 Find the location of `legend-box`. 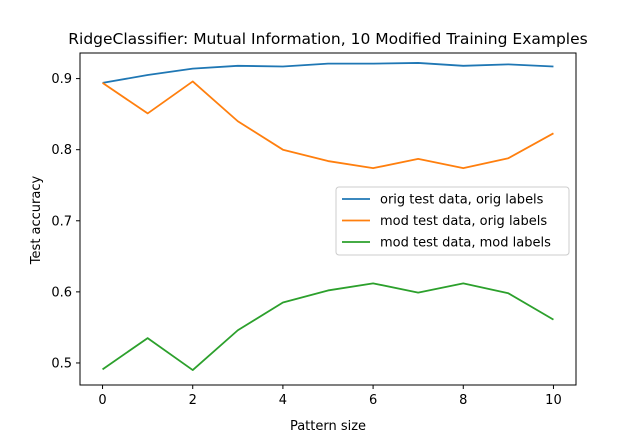

legend-box is located at coordinates (452, 221).